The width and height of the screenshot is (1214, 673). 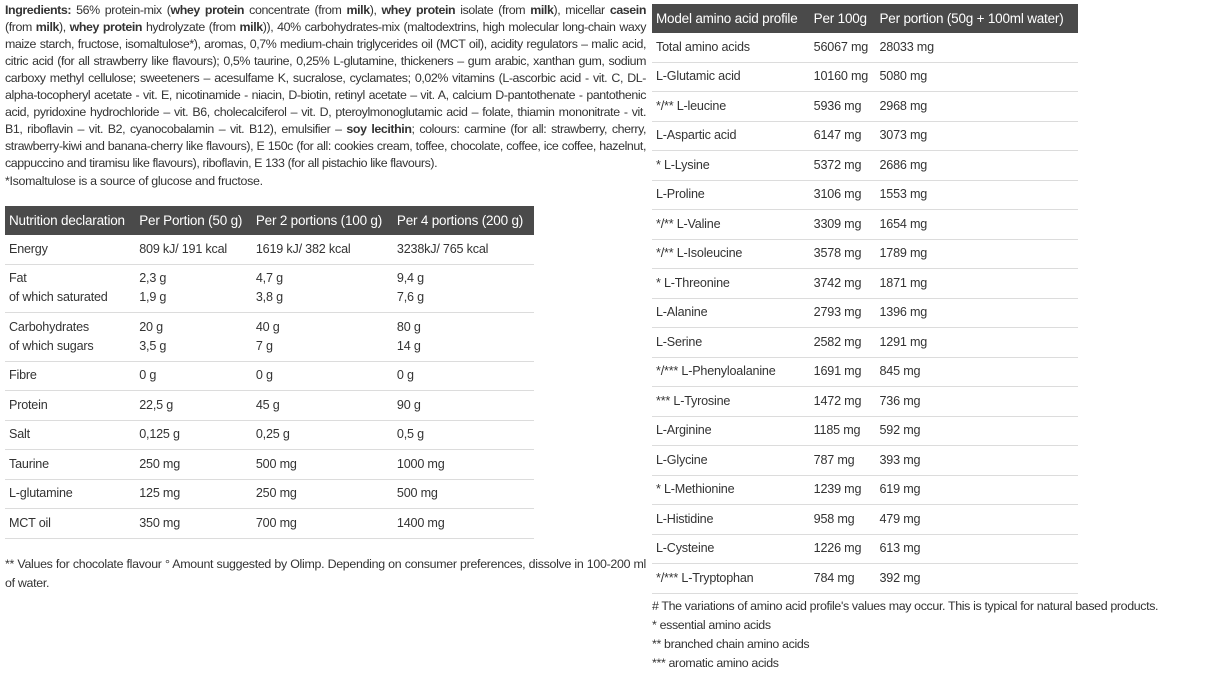 What do you see at coordinates (70, 494) in the screenshot?
I see `nutrition-cell: L-glutamine` at bounding box center [70, 494].